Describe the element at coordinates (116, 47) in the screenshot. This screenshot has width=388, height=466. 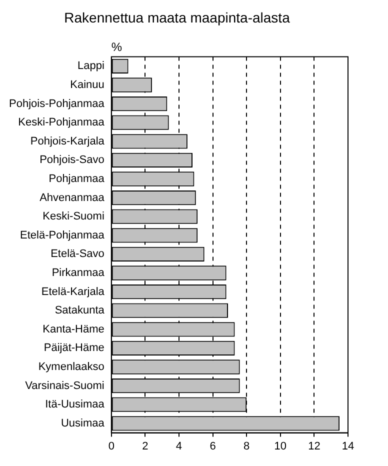
I see `x-axis-title: %` at that location.